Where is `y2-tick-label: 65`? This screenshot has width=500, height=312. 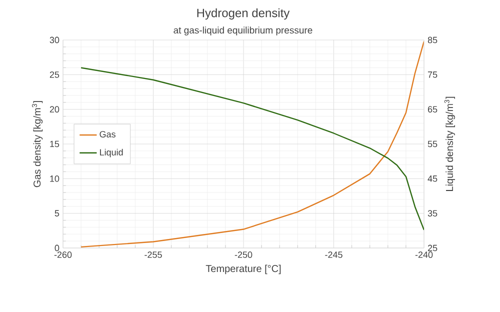
y2-tick-label: 65 is located at coordinates (433, 109).